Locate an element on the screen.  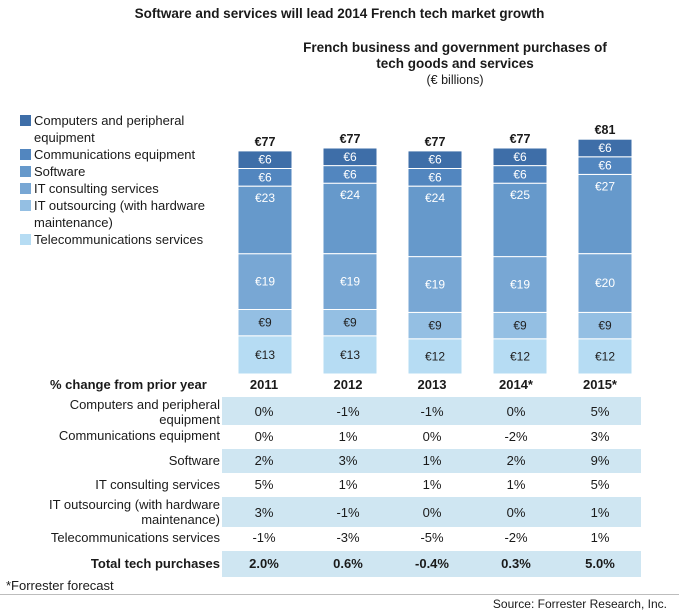
table-cell: 2.0% is located at coordinates (264, 563).